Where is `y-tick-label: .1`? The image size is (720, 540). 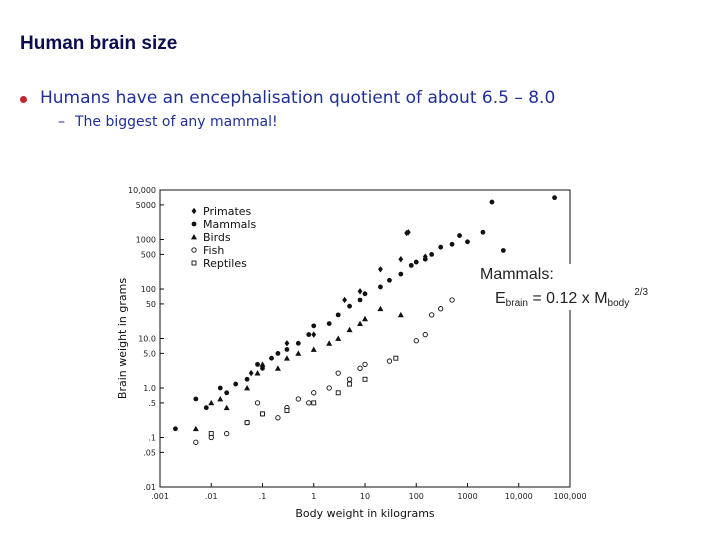
y-tick-label: .1 is located at coordinates (152, 438).